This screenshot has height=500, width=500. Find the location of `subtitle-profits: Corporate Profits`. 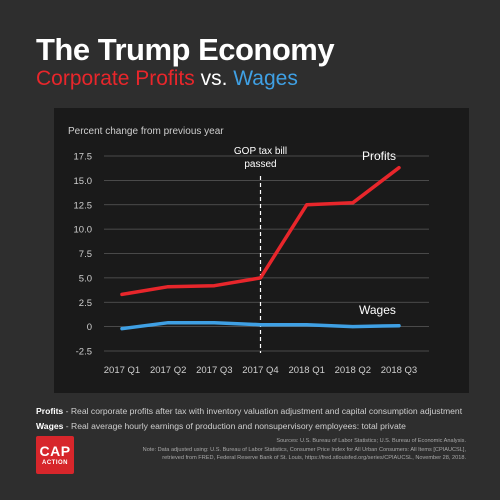

subtitle-profits: Corporate Profits is located at coordinates (115, 78).